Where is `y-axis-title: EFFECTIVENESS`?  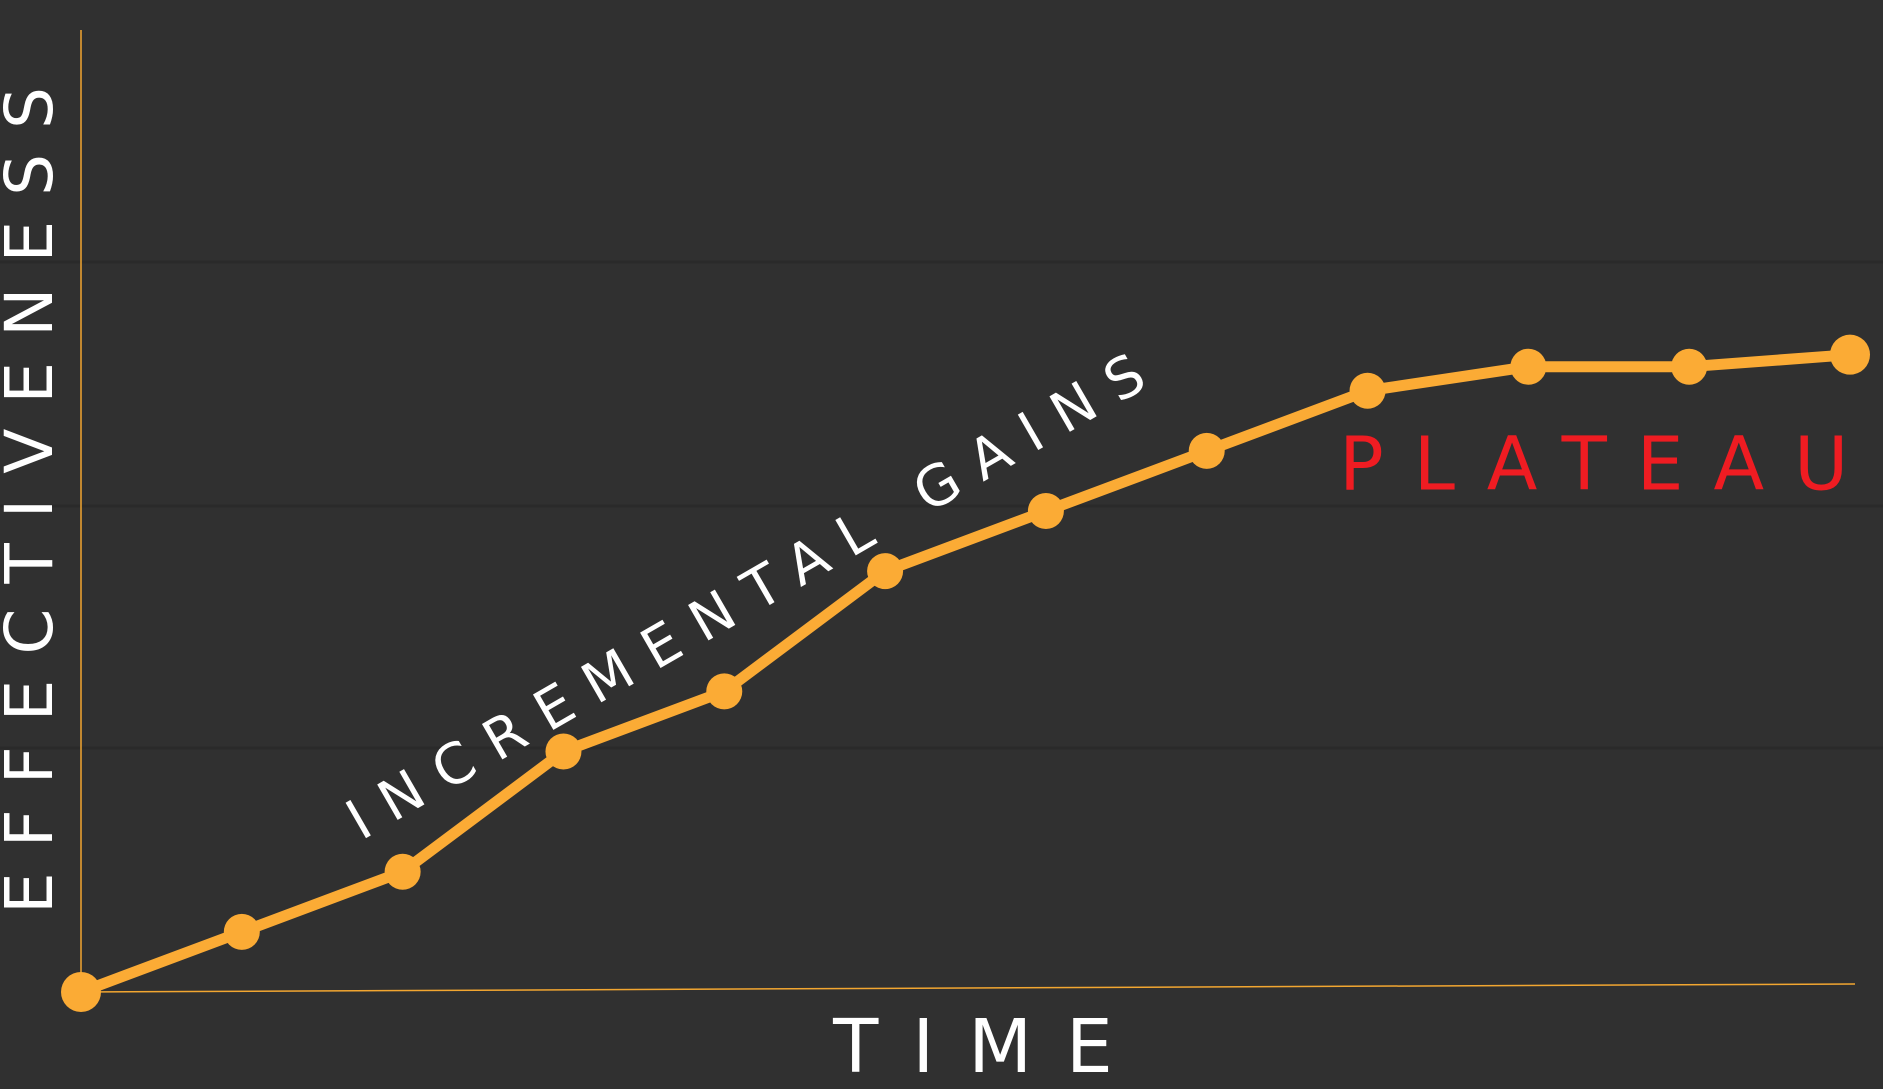
y-axis-title: EFFECTIVENESS is located at coordinates (34, 488).